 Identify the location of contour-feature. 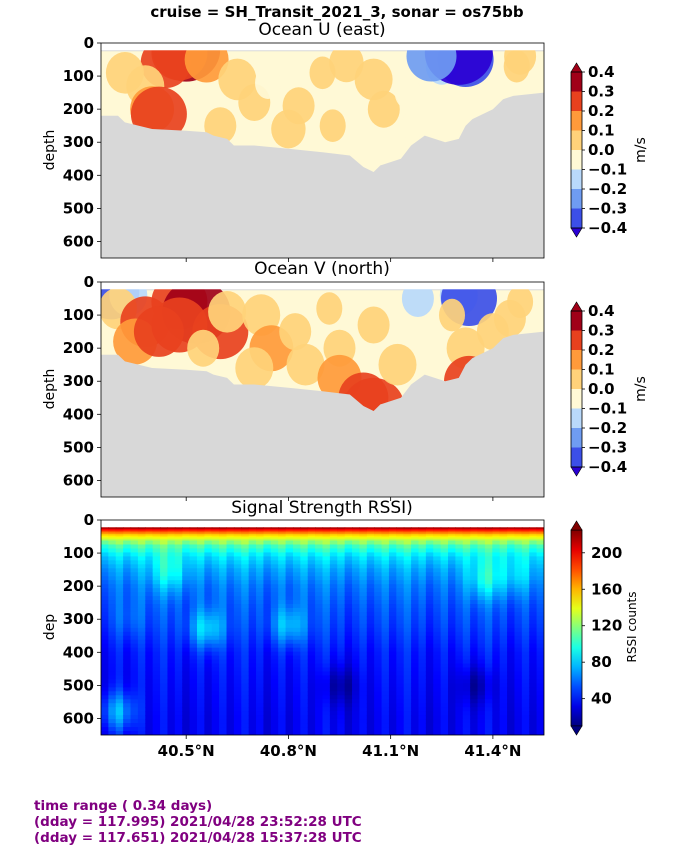
(329, 308).